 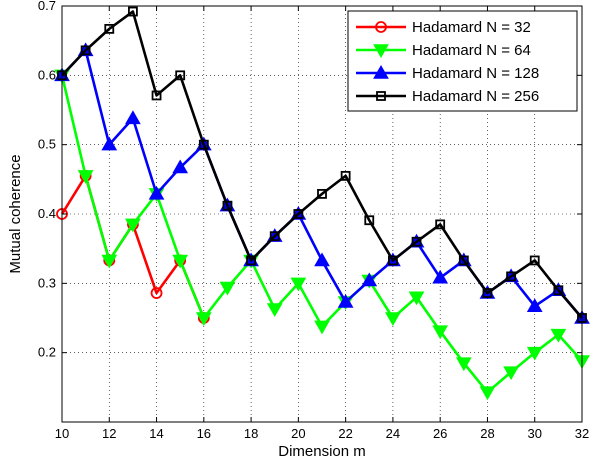 I want to click on x-tick-label: 10, so click(x=62, y=433).